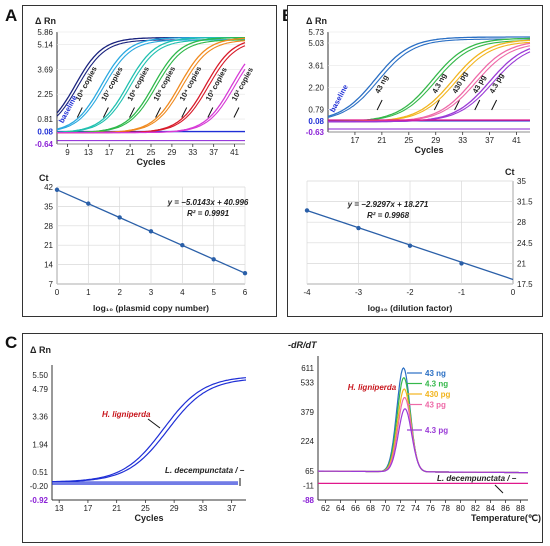  What do you see at coordinates (381, 140) in the screenshot?
I see `x-tick-label-B1: 21` at bounding box center [381, 140].